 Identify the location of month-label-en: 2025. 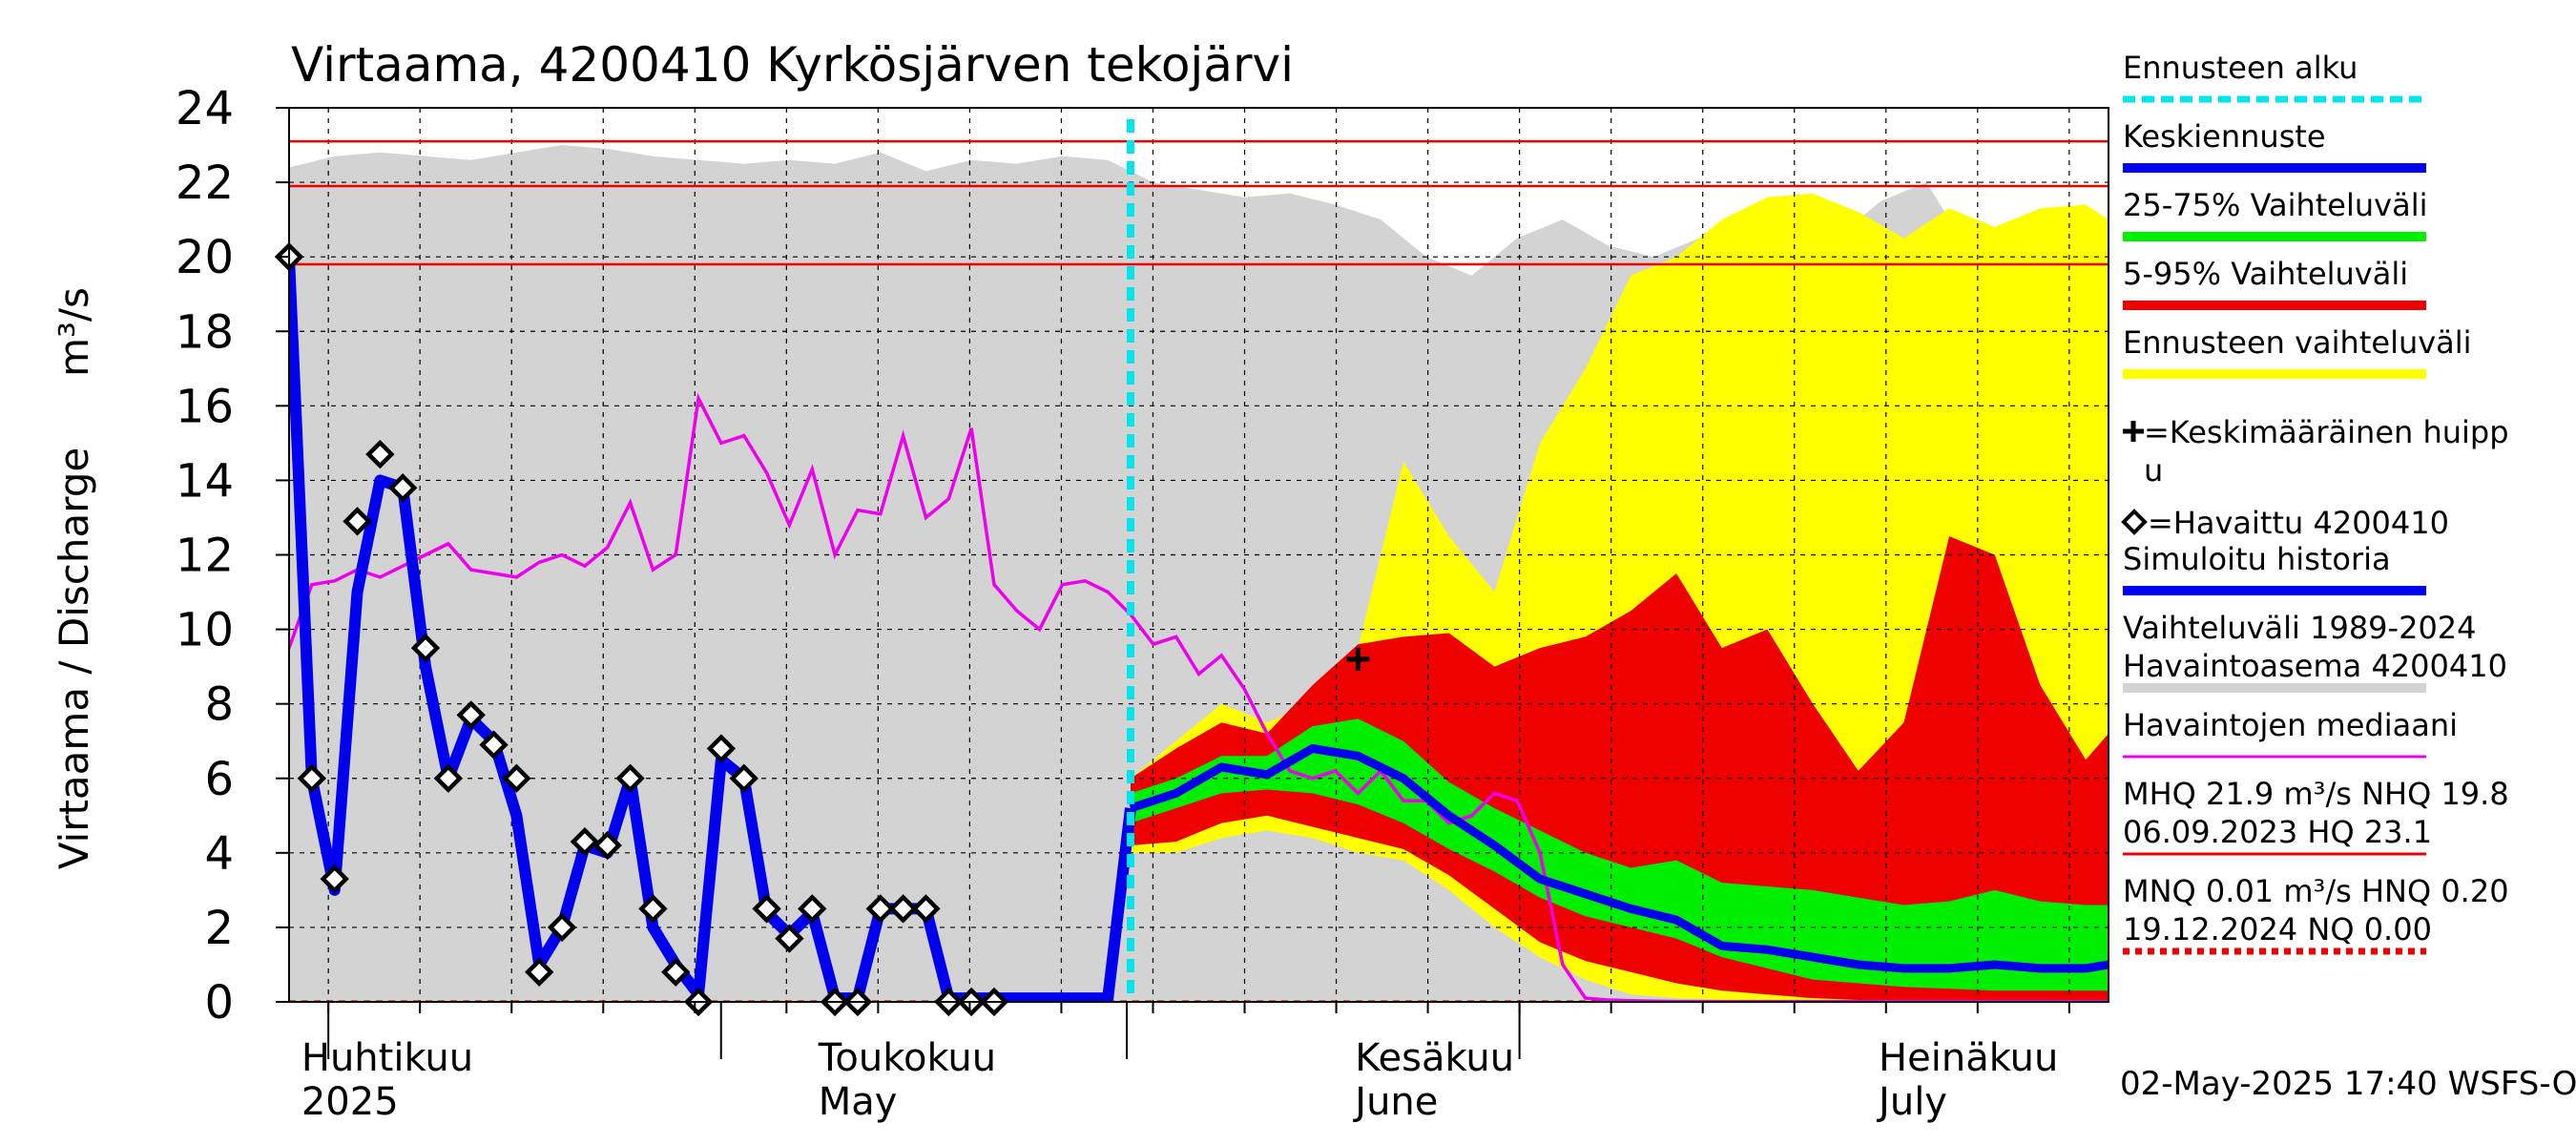
(350, 1102).